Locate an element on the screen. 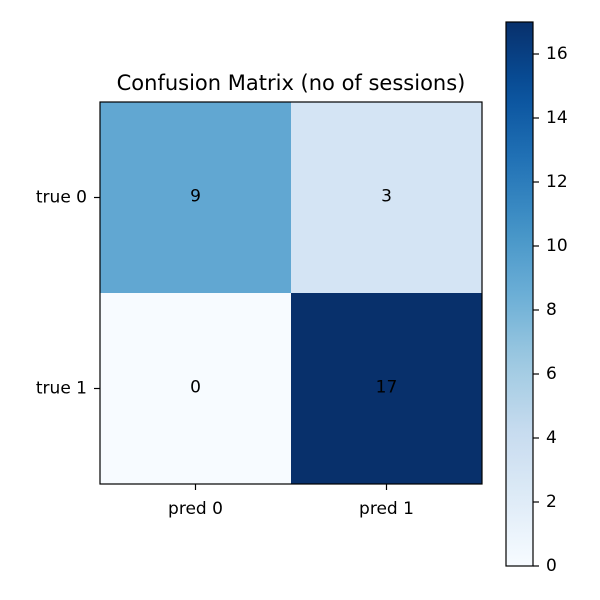  x-tick-label: pred 0 is located at coordinates (195, 509).